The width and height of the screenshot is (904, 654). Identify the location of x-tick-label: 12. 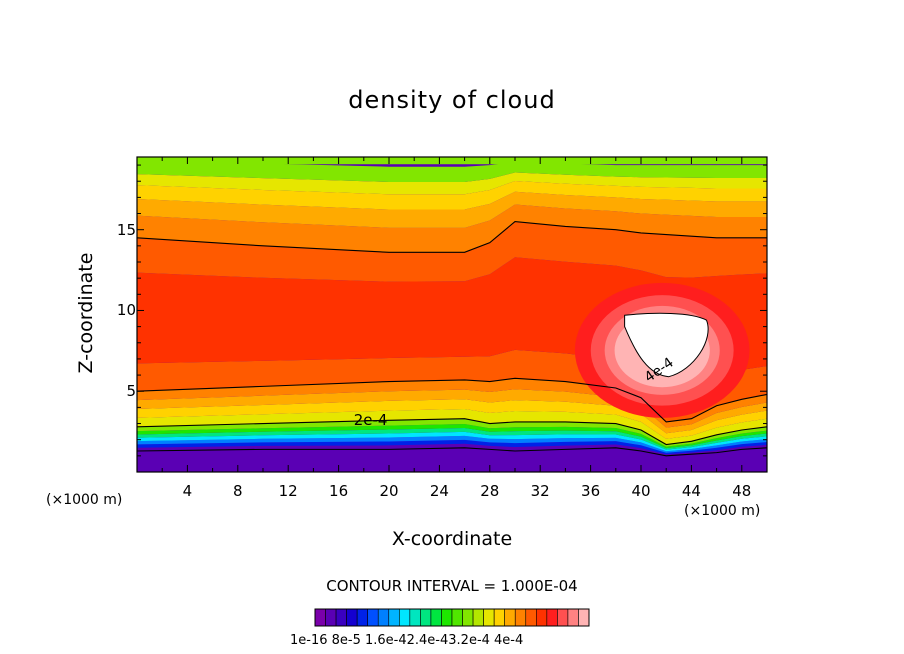
(288, 491).